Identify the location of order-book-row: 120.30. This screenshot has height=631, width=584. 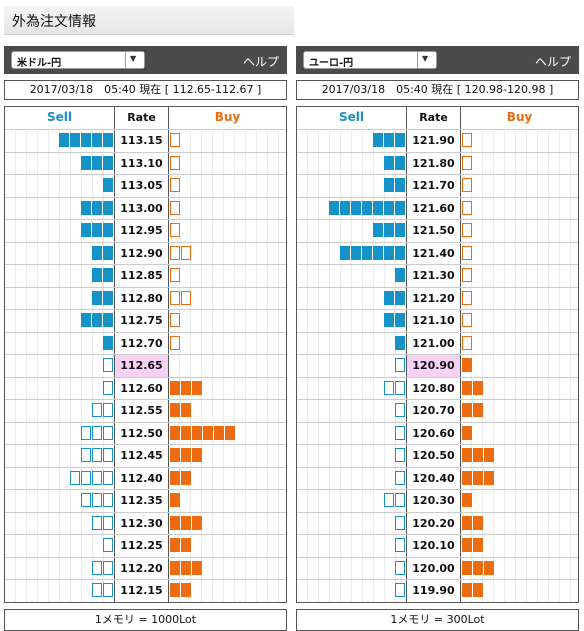
(437, 501).